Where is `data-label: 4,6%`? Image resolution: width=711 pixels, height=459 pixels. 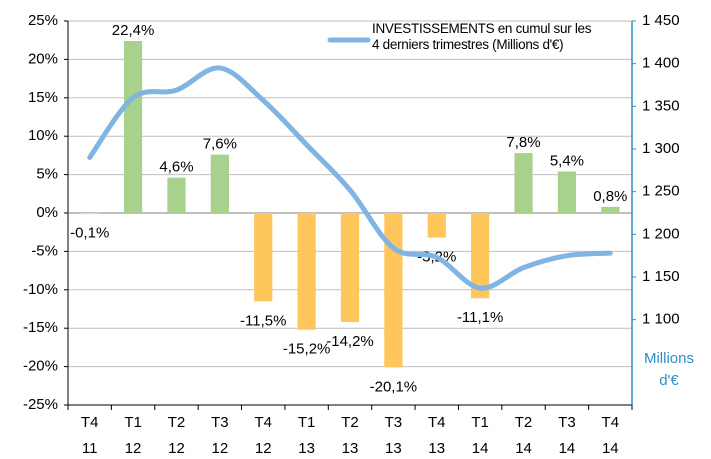
data-label: 4,6% is located at coordinates (176, 167).